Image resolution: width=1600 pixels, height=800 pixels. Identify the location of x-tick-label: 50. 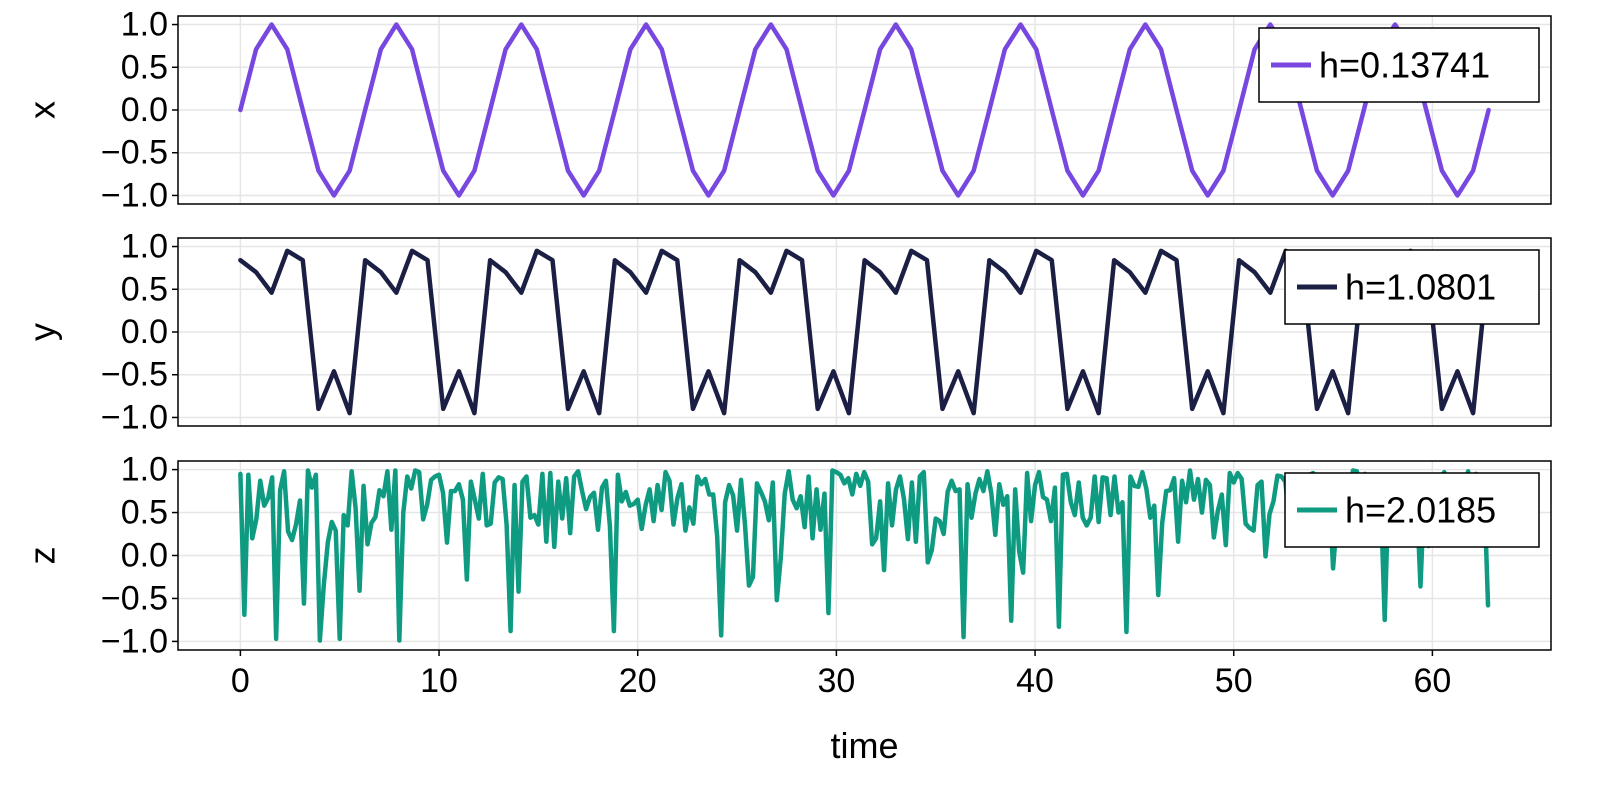
(1234, 681).